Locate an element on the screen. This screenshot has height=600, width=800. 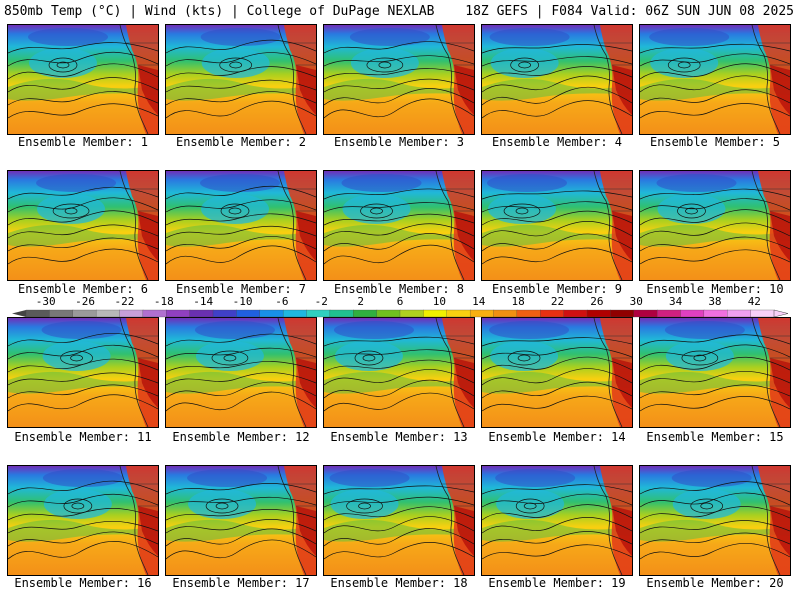
colorbar-tick-label: 30 is located at coordinates (636, 301).